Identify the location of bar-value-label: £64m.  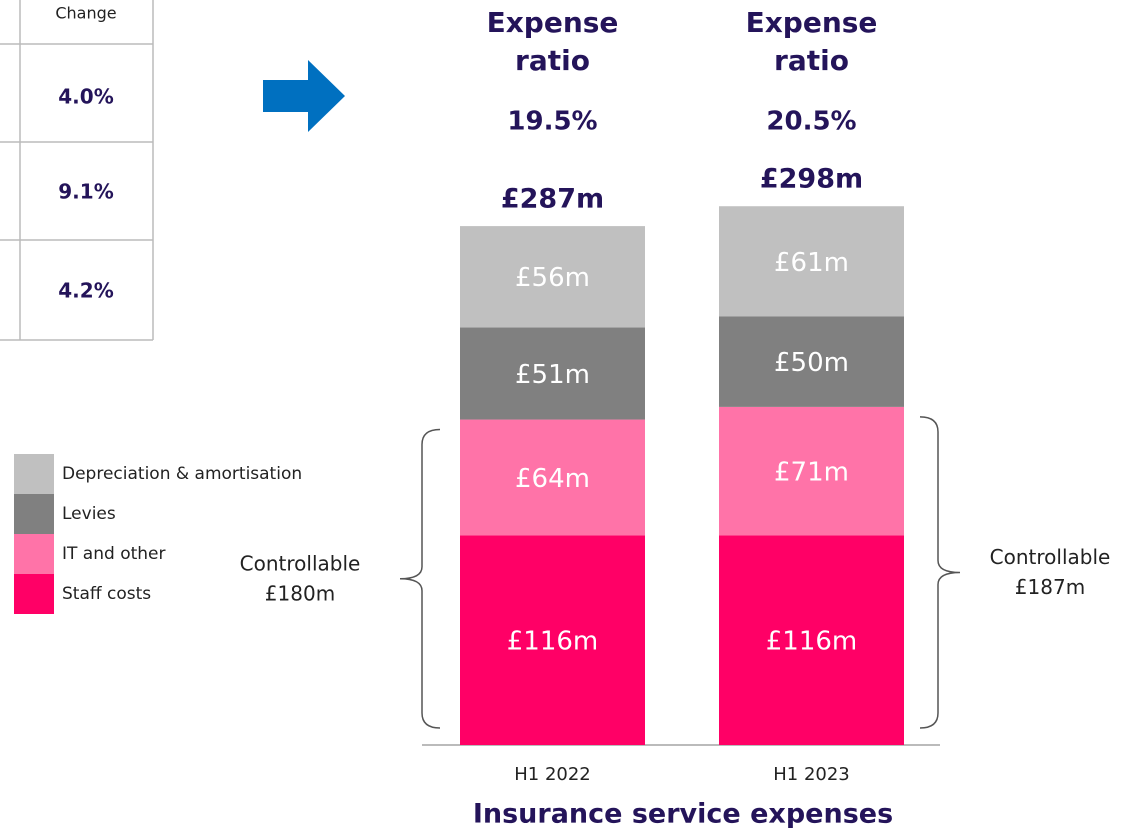
(552, 479).